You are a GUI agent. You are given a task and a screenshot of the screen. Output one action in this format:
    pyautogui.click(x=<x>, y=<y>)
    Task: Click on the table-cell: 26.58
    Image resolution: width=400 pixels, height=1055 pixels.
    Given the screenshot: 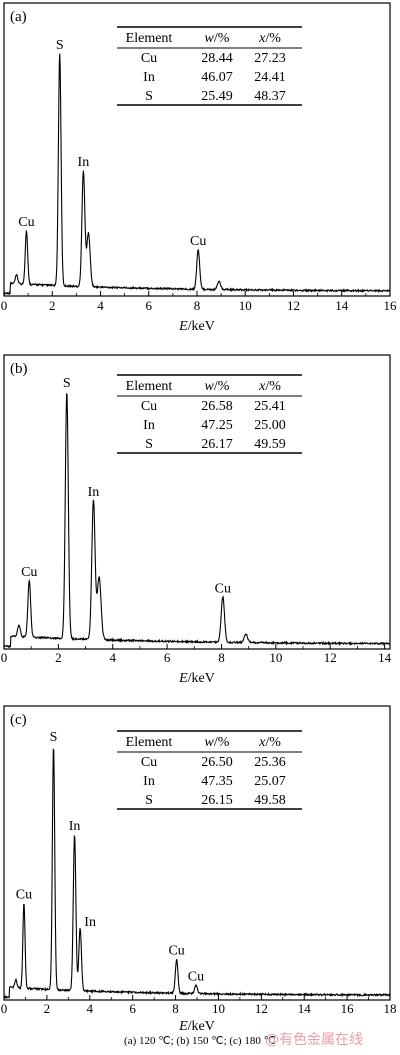 What is the action you would take?
    pyautogui.click(x=217, y=406)
    